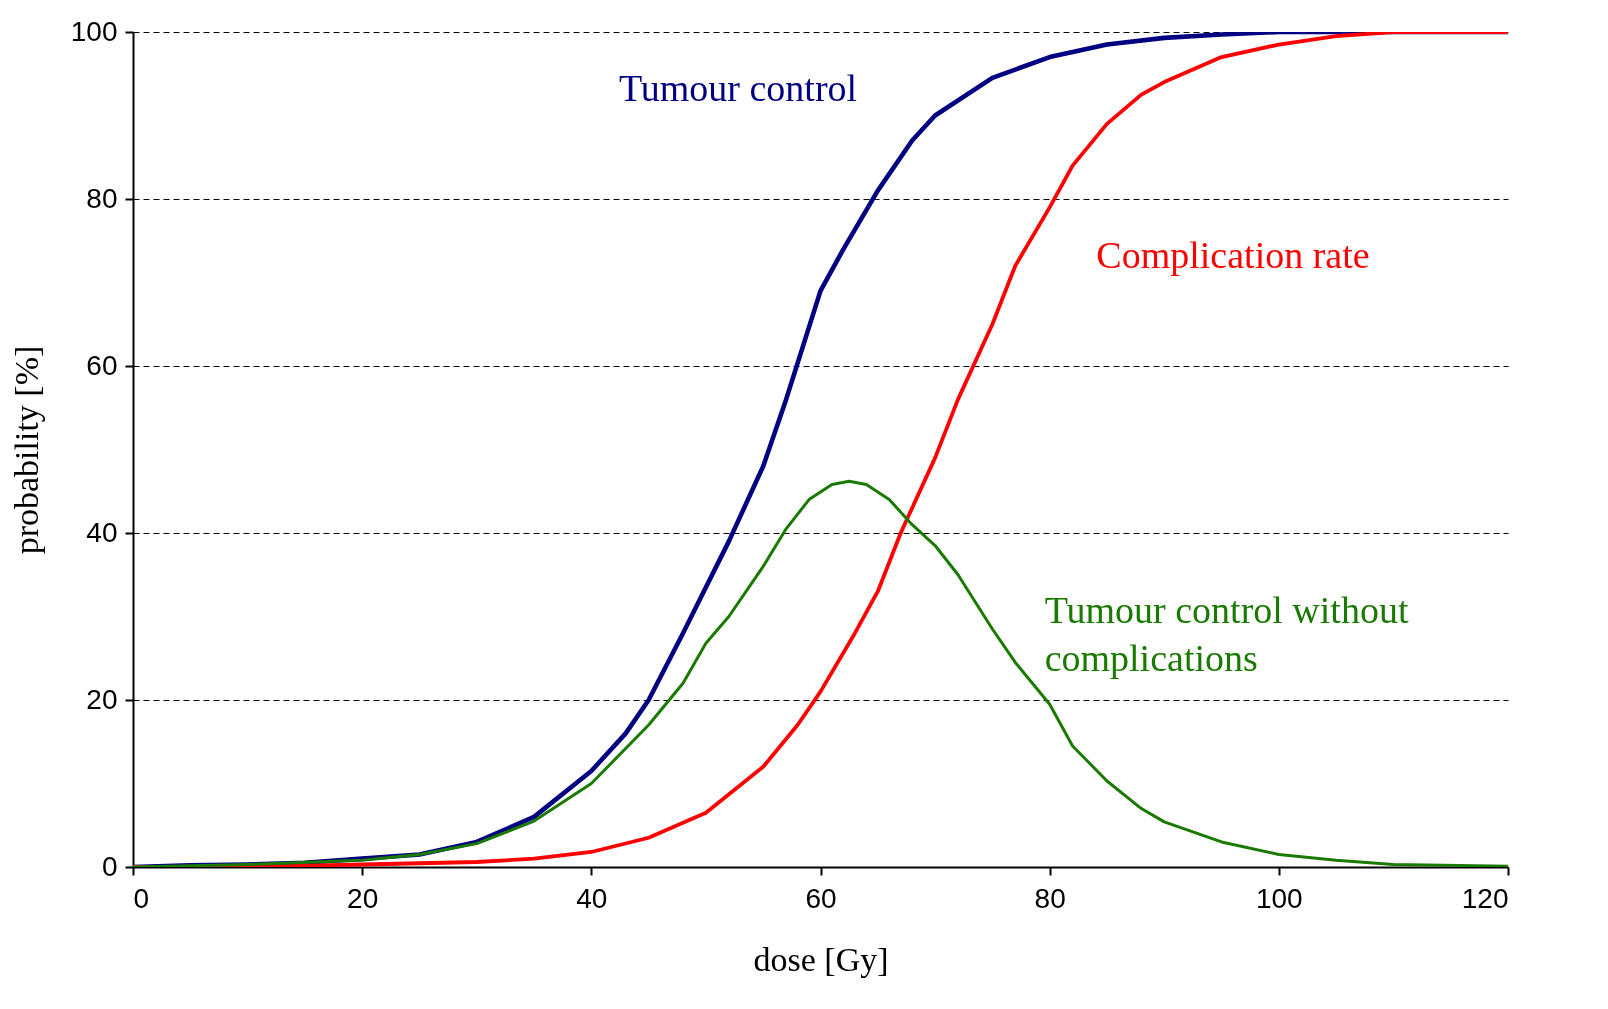  Describe the element at coordinates (26, 450) in the screenshot. I see `y-axis-title: probability [%]` at that location.